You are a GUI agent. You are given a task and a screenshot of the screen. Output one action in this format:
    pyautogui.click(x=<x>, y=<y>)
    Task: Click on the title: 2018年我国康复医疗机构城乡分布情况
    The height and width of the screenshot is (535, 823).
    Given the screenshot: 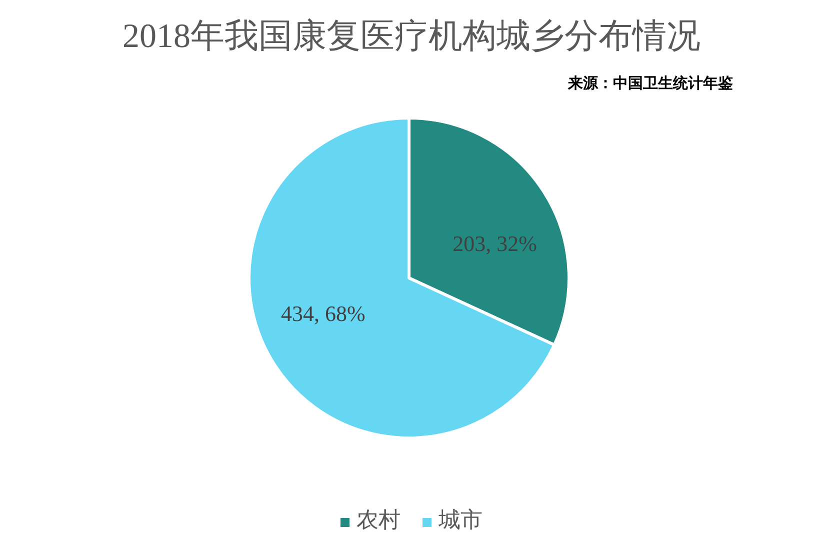 What is the action you would take?
    pyautogui.click(x=411, y=36)
    